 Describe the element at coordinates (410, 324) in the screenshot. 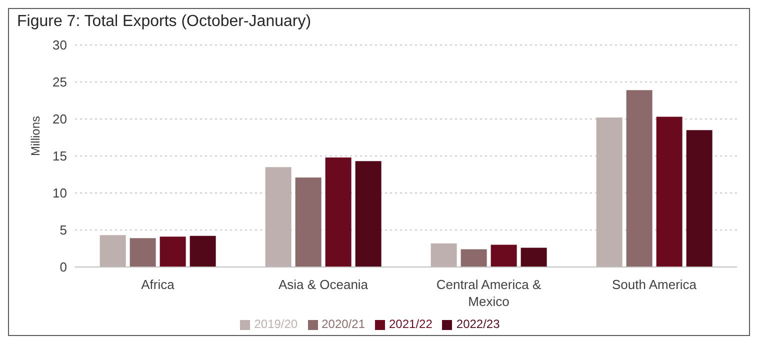

I see `legend-label: 2021/22` at that location.